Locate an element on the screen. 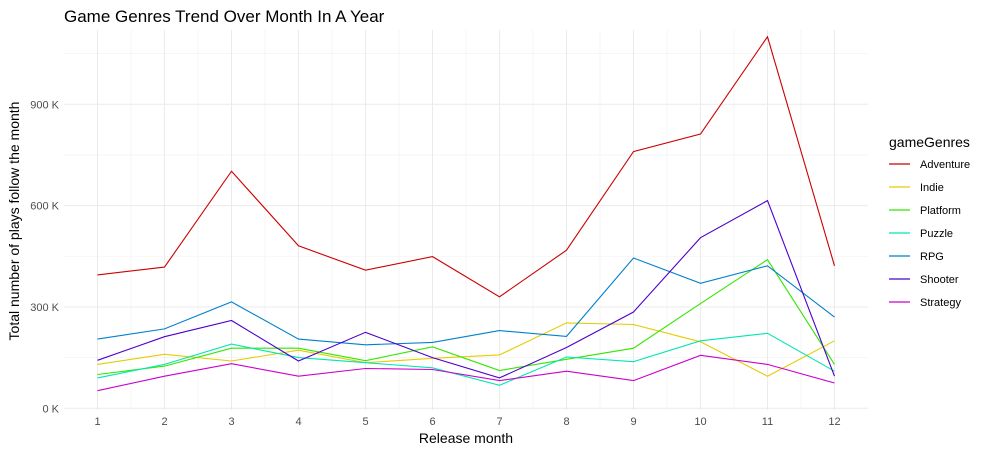 The width and height of the screenshot is (990, 454). y-tick-label: 300 K is located at coordinates (44, 308).